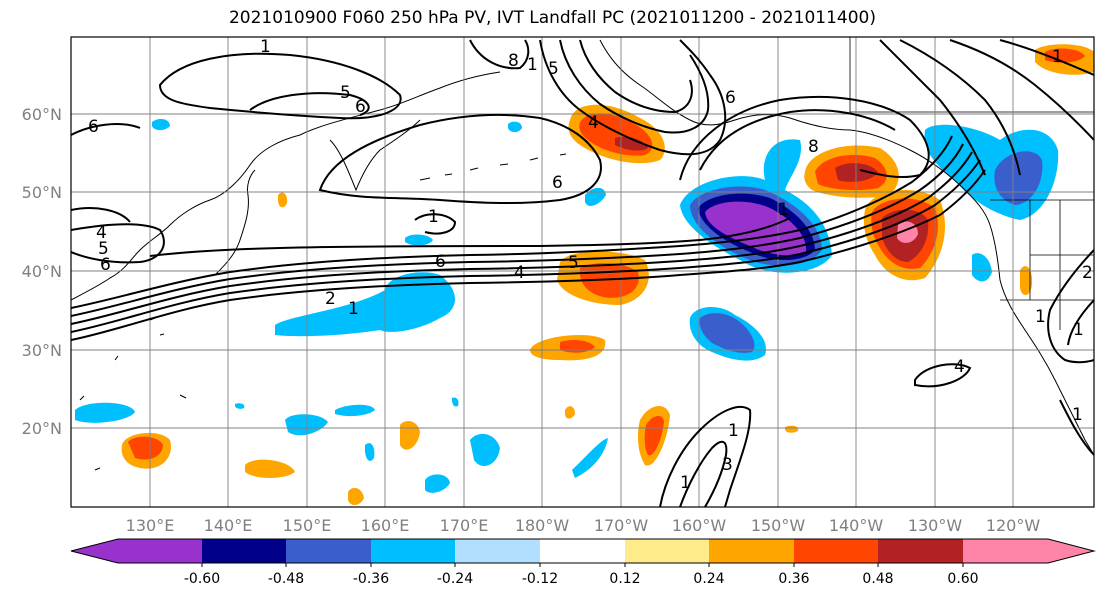 This screenshot has height=601, width=1105. I want to click on lat-label-40n: 40°N, so click(42, 271).